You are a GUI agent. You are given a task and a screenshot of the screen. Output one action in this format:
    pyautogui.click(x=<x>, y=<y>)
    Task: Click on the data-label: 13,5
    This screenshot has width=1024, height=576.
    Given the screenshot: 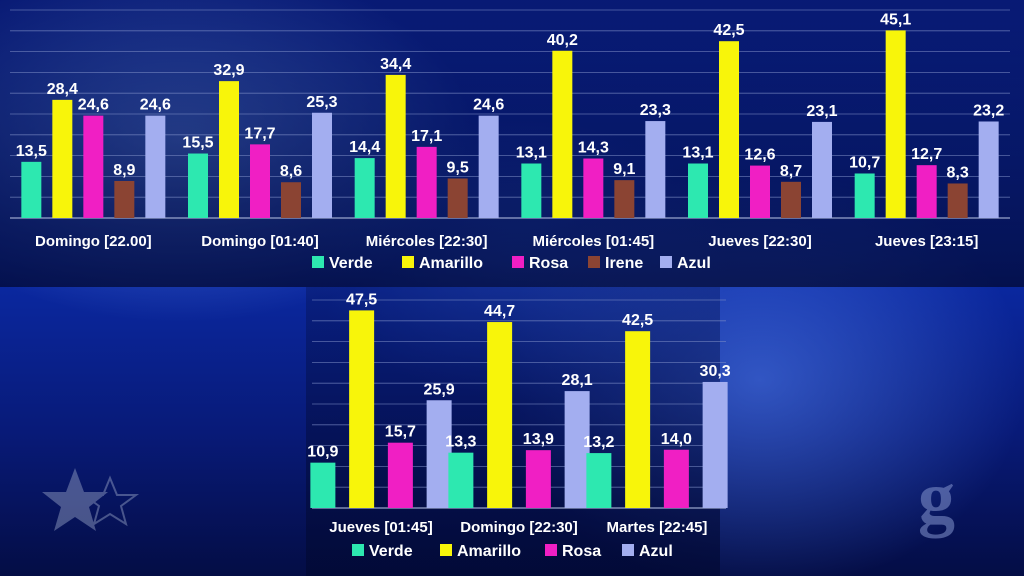 What is the action you would take?
    pyautogui.click(x=31, y=151)
    